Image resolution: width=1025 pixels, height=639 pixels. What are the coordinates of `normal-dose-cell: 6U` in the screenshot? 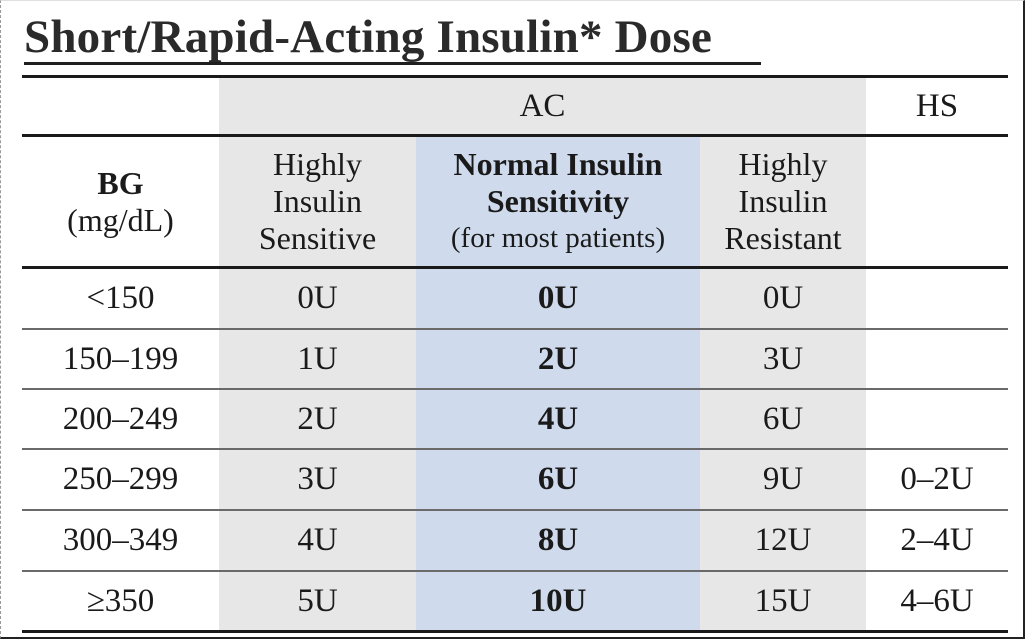 It's located at (558, 479).